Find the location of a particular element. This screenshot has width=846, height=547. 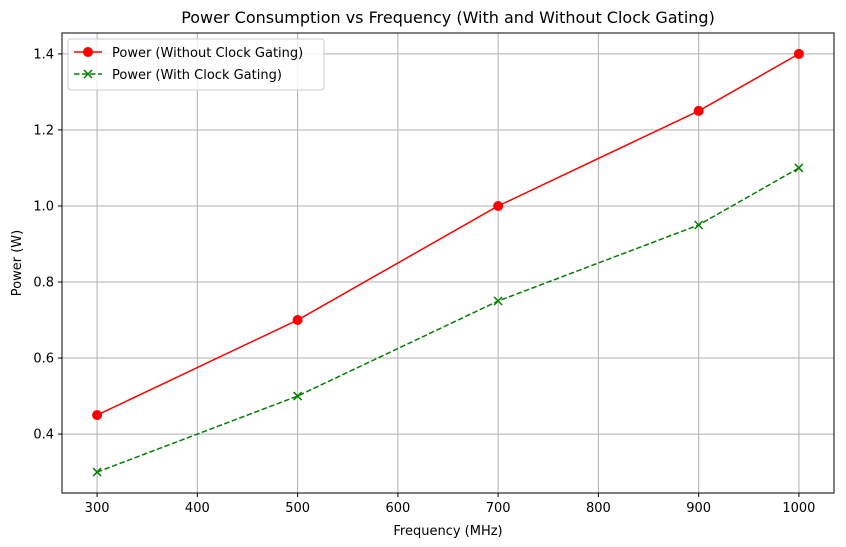

x-tick-label: 400 is located at coordinates (197, 508).